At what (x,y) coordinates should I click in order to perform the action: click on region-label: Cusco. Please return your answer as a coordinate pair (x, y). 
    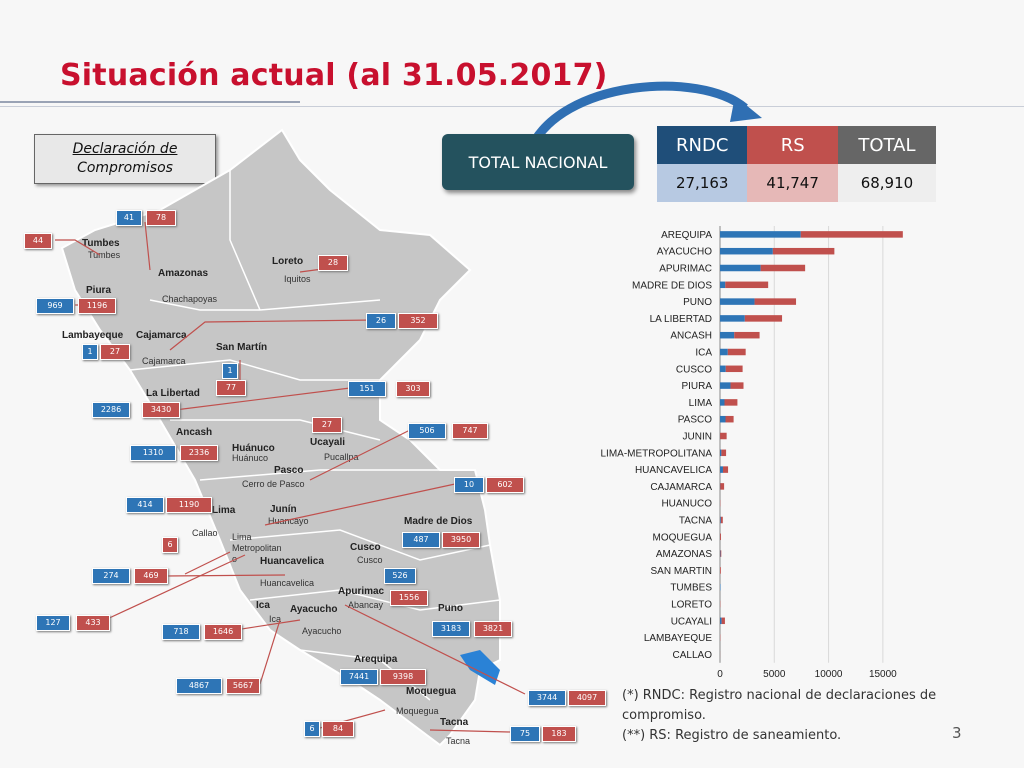
    Looking at the image, I should click on (365, 547).